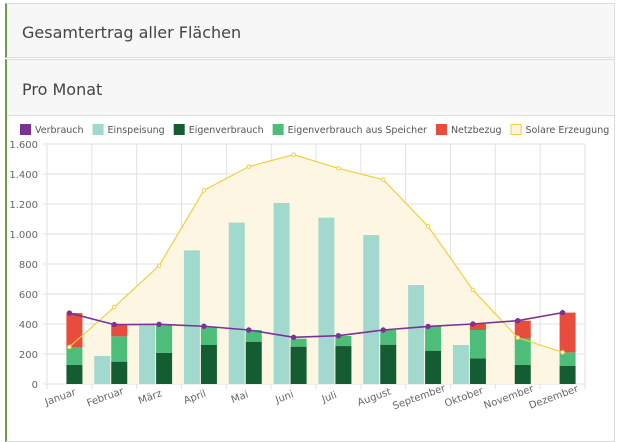 This screenshot has width=623, height=442. What do you see at coordinates (23, 235) in the screenshot?
I see `y-tick-label: 1.000` at bounding box center [23, 235].